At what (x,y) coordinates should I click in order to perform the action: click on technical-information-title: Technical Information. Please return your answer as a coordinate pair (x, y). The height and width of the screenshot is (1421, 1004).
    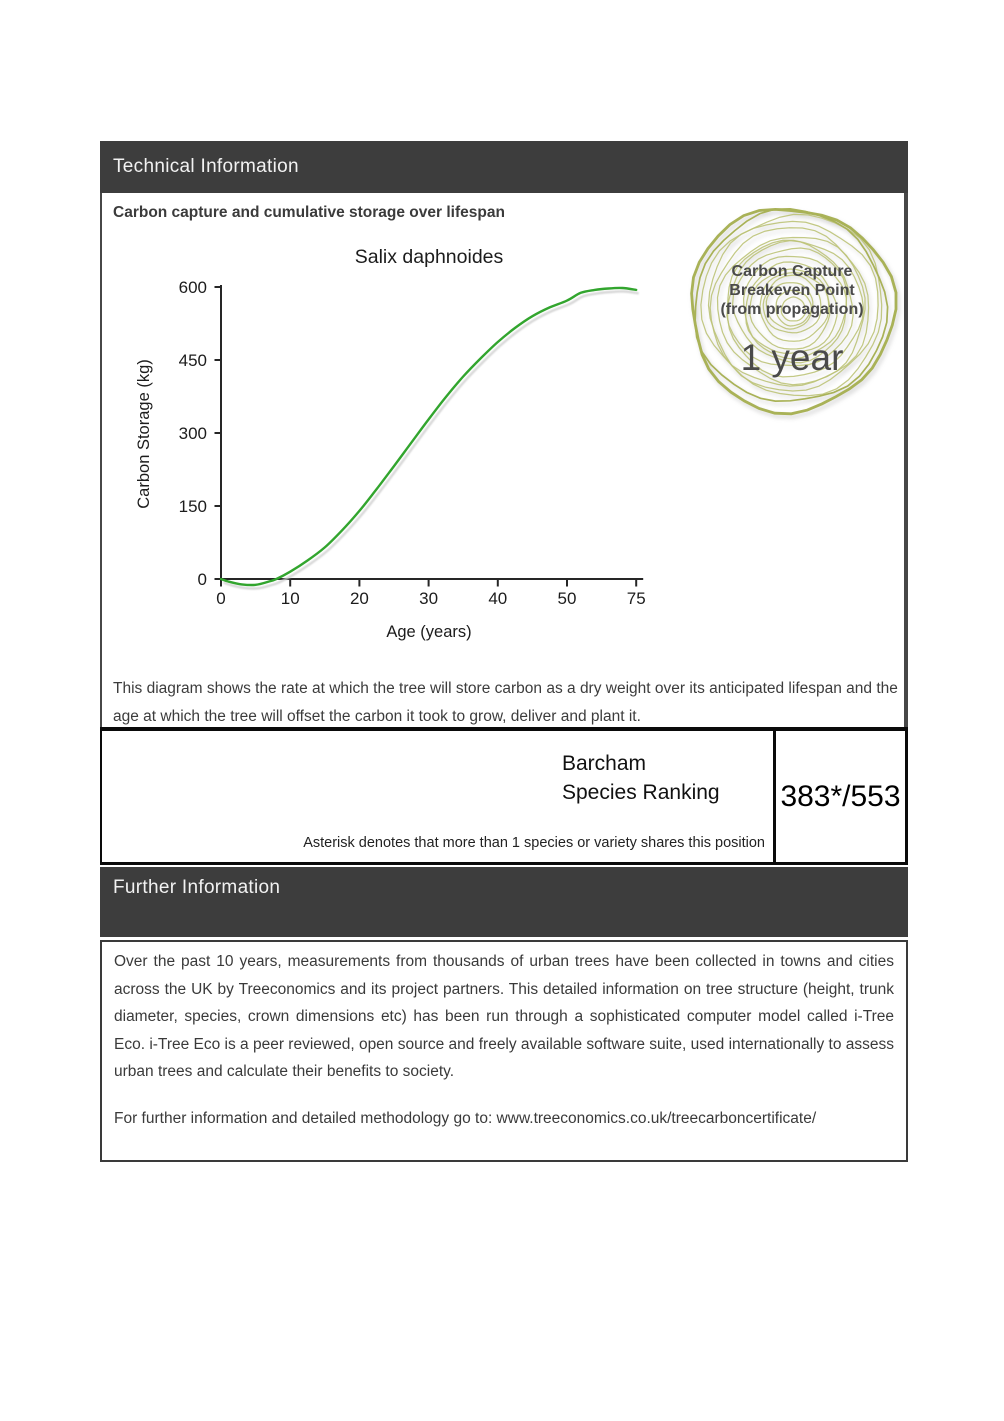
    Looking at the image, I should click on (206, 166).